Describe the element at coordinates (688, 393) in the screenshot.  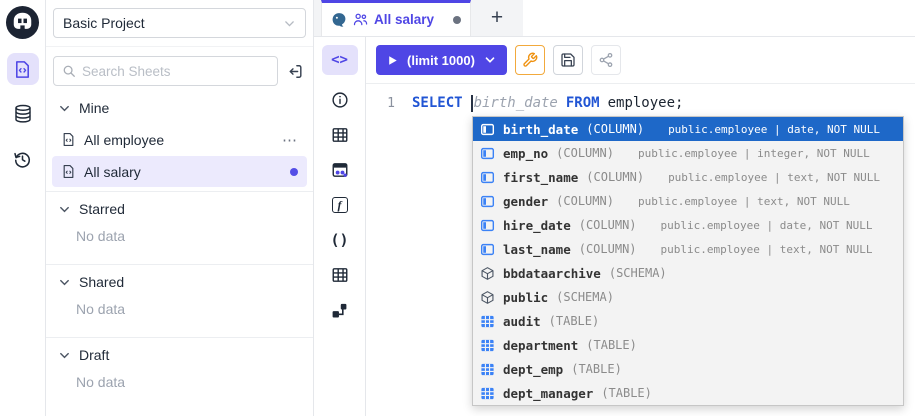
I see `suggestion-item: dept_manager (TABLE)` at that location.